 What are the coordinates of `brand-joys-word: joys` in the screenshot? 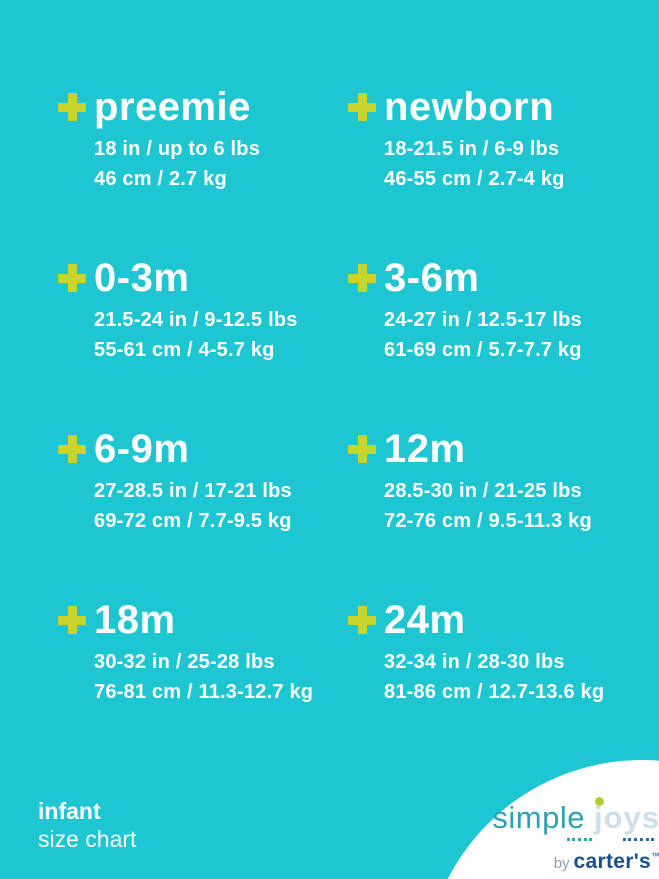 It's located at (626, 817).